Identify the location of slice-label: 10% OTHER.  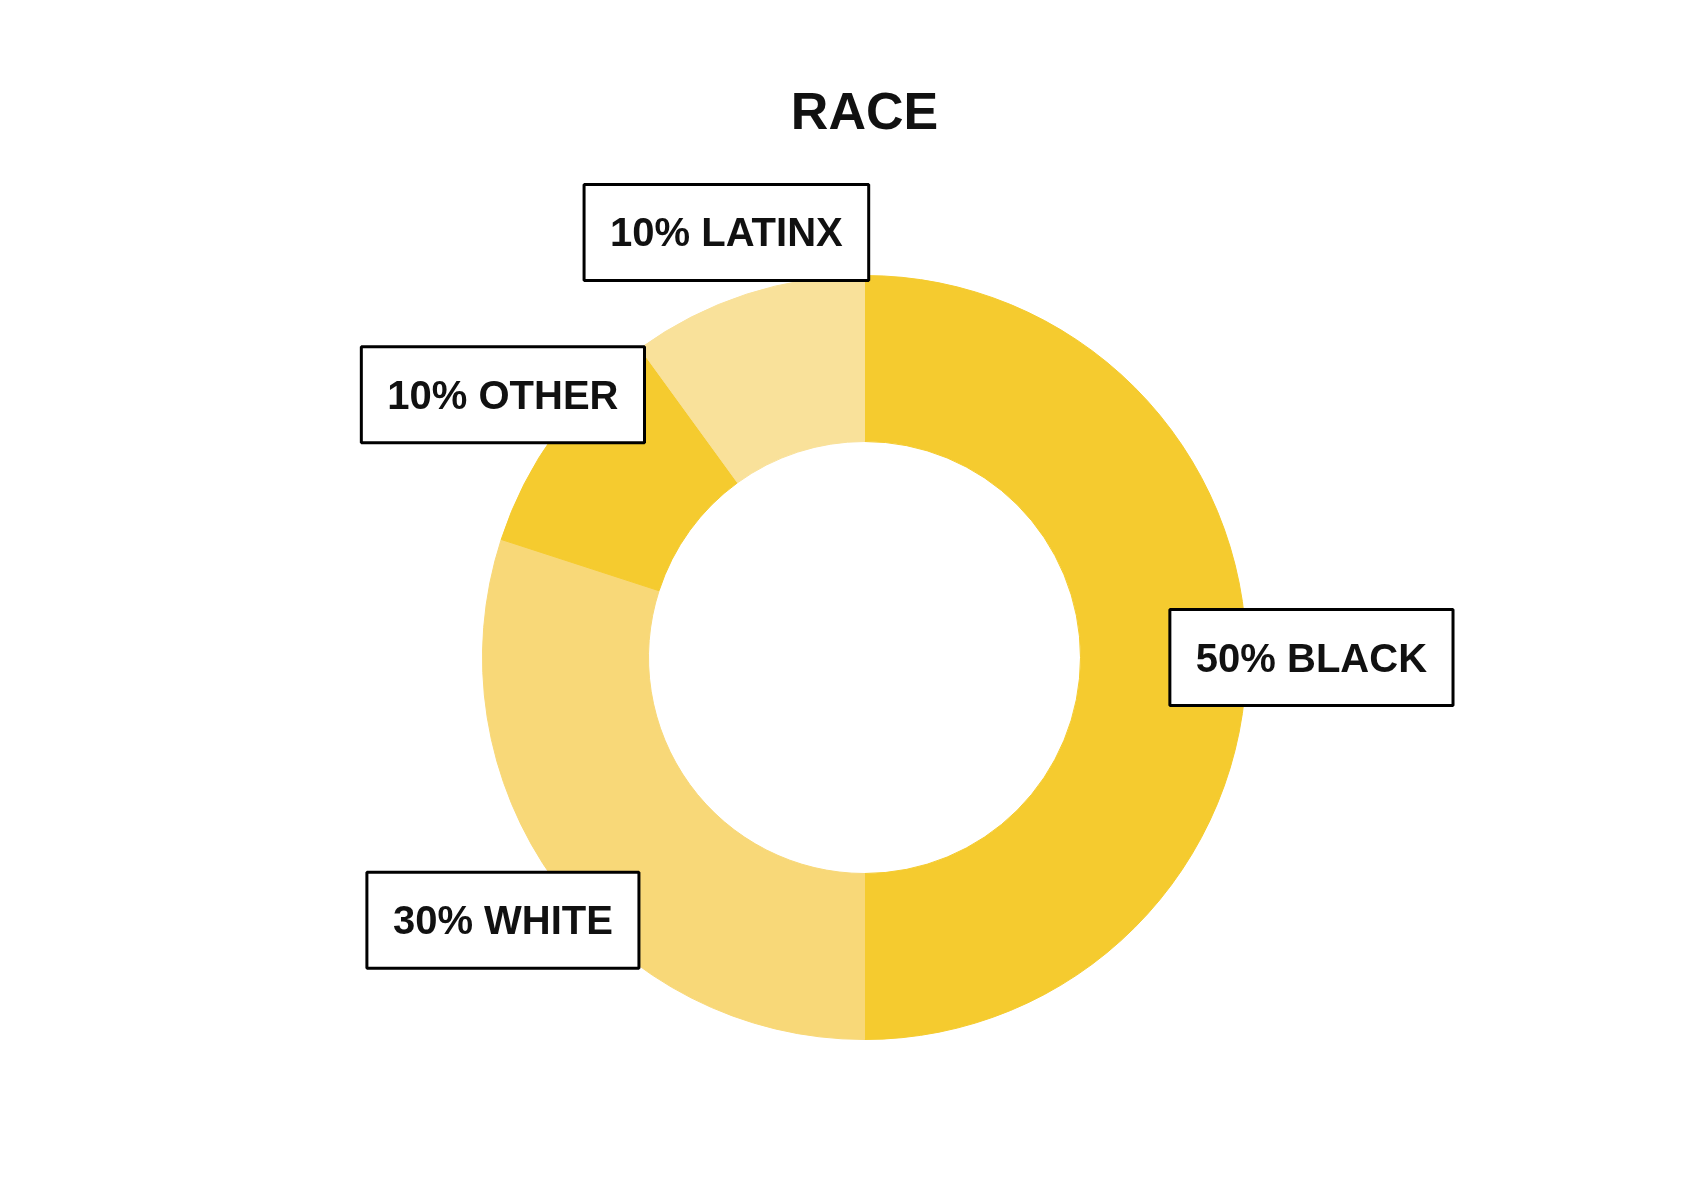
(503, 394).